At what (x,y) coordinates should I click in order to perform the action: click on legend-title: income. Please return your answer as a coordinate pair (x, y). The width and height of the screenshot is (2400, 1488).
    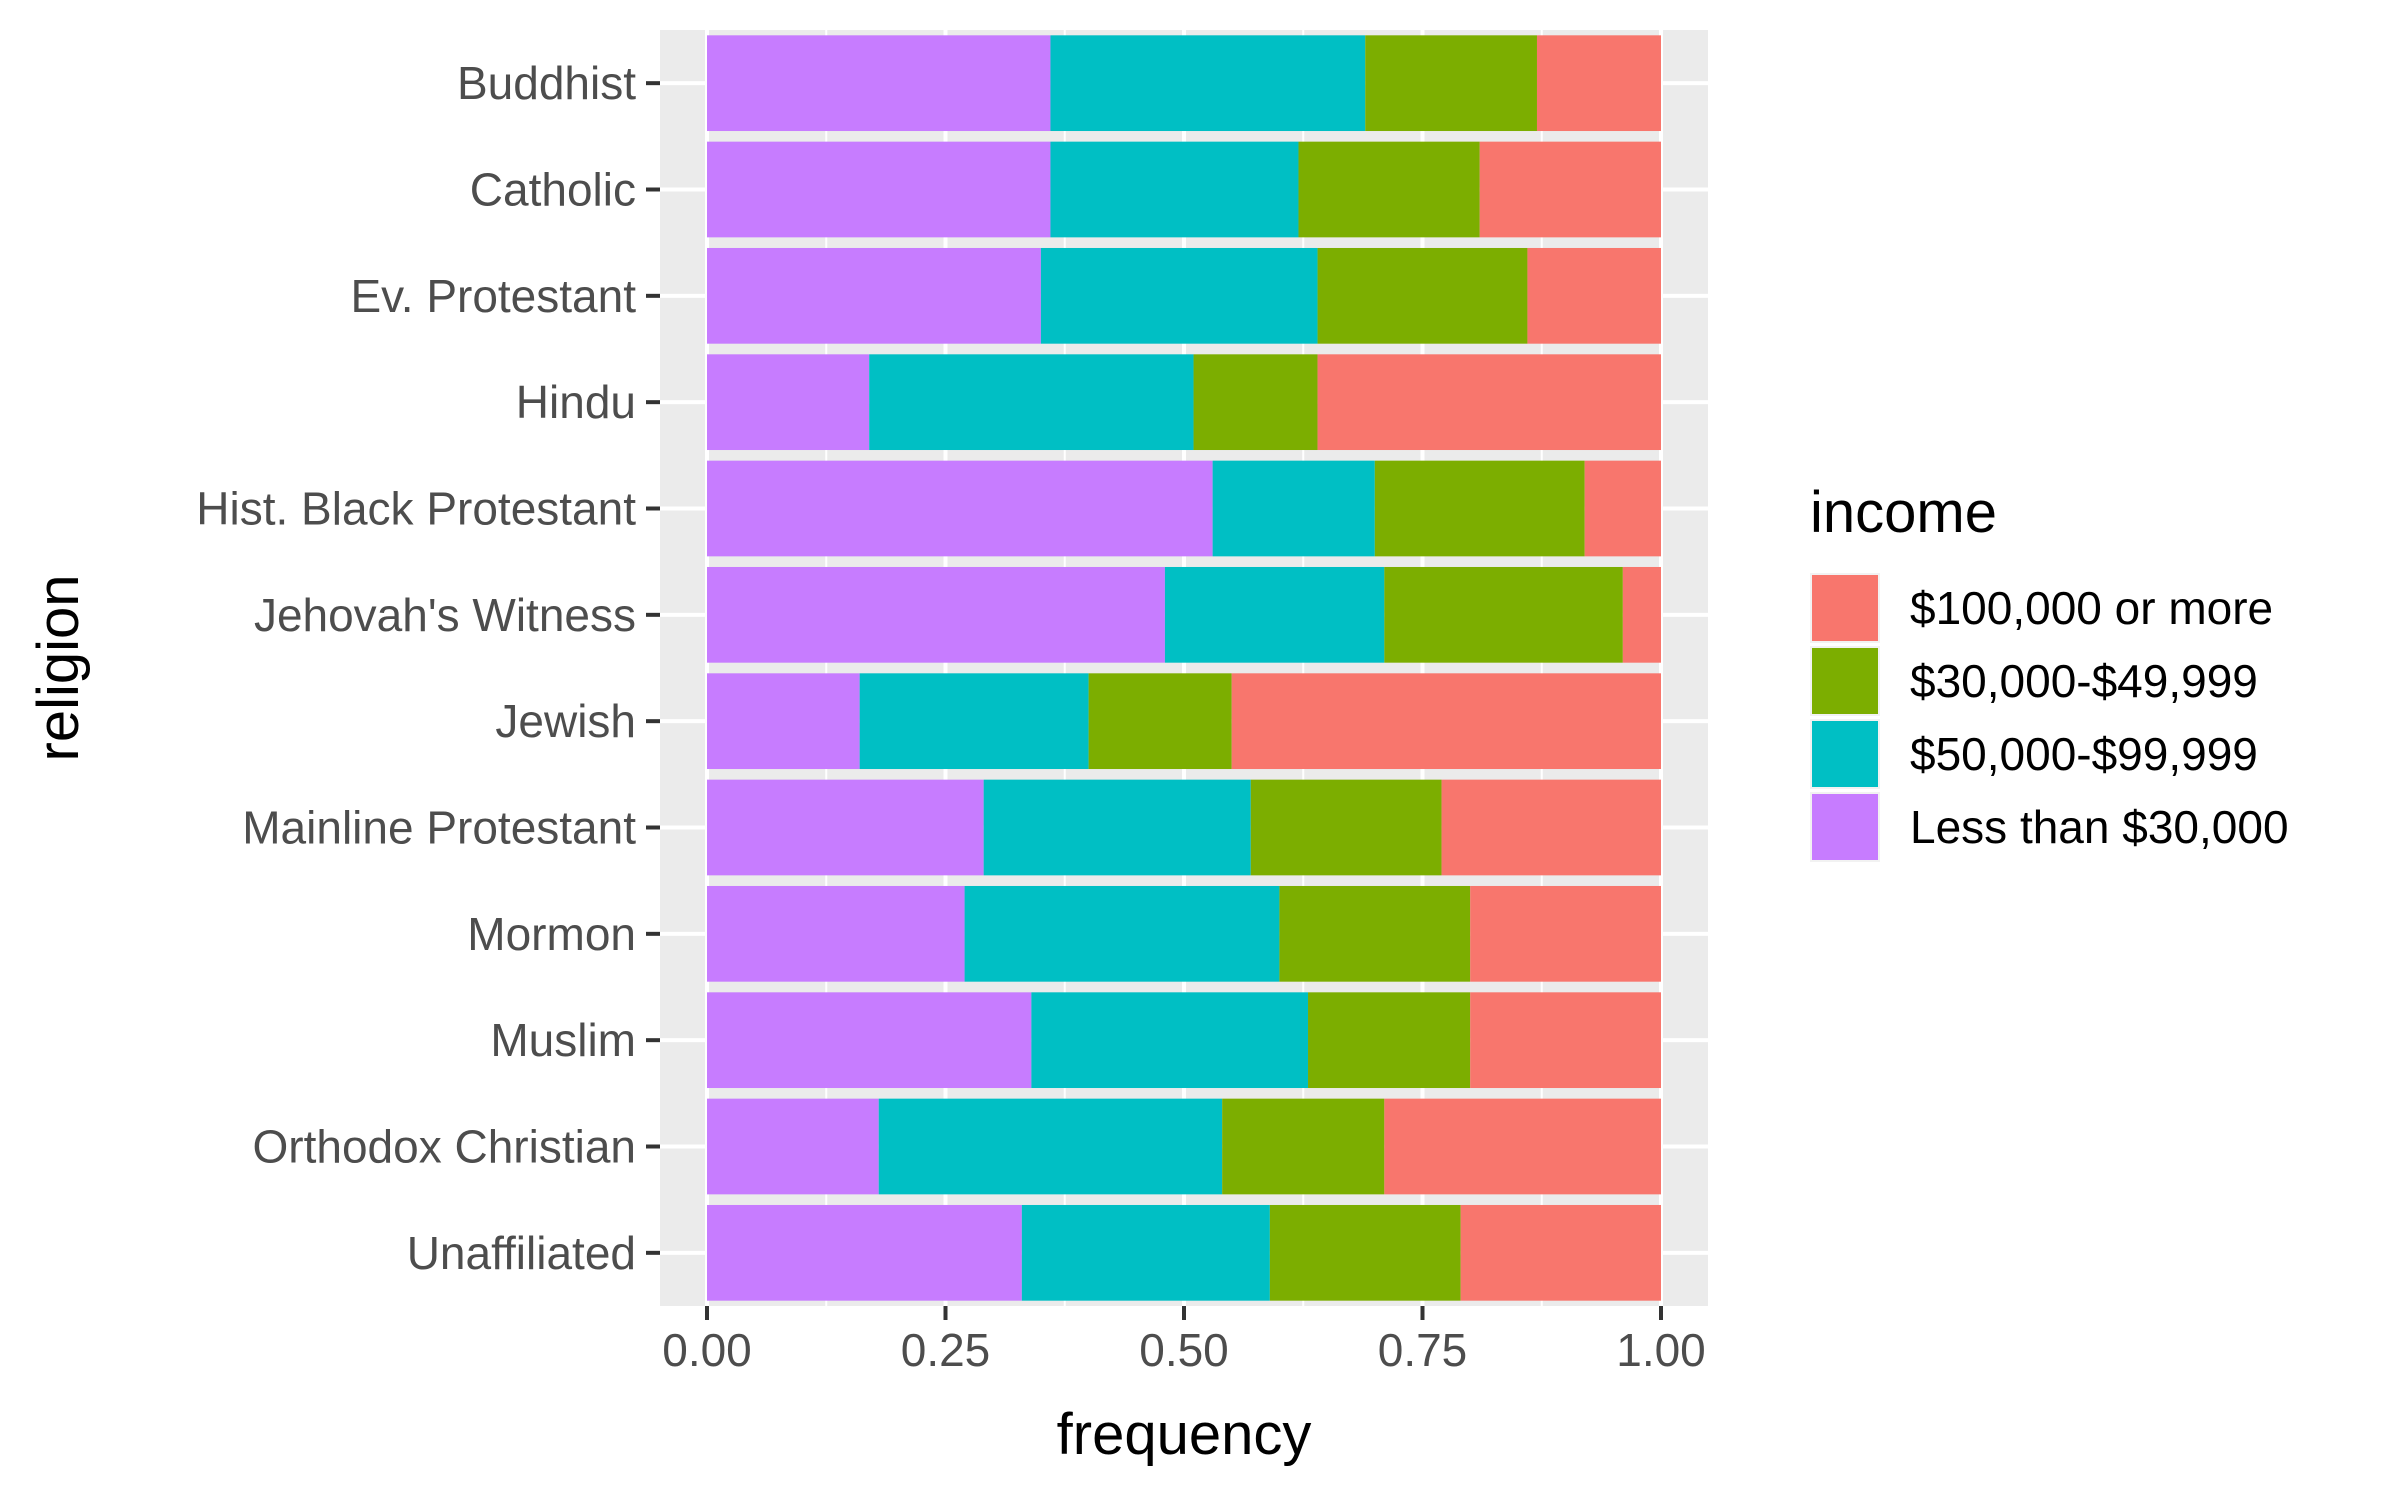
    Looking at the image, I should click on (1903, 512).